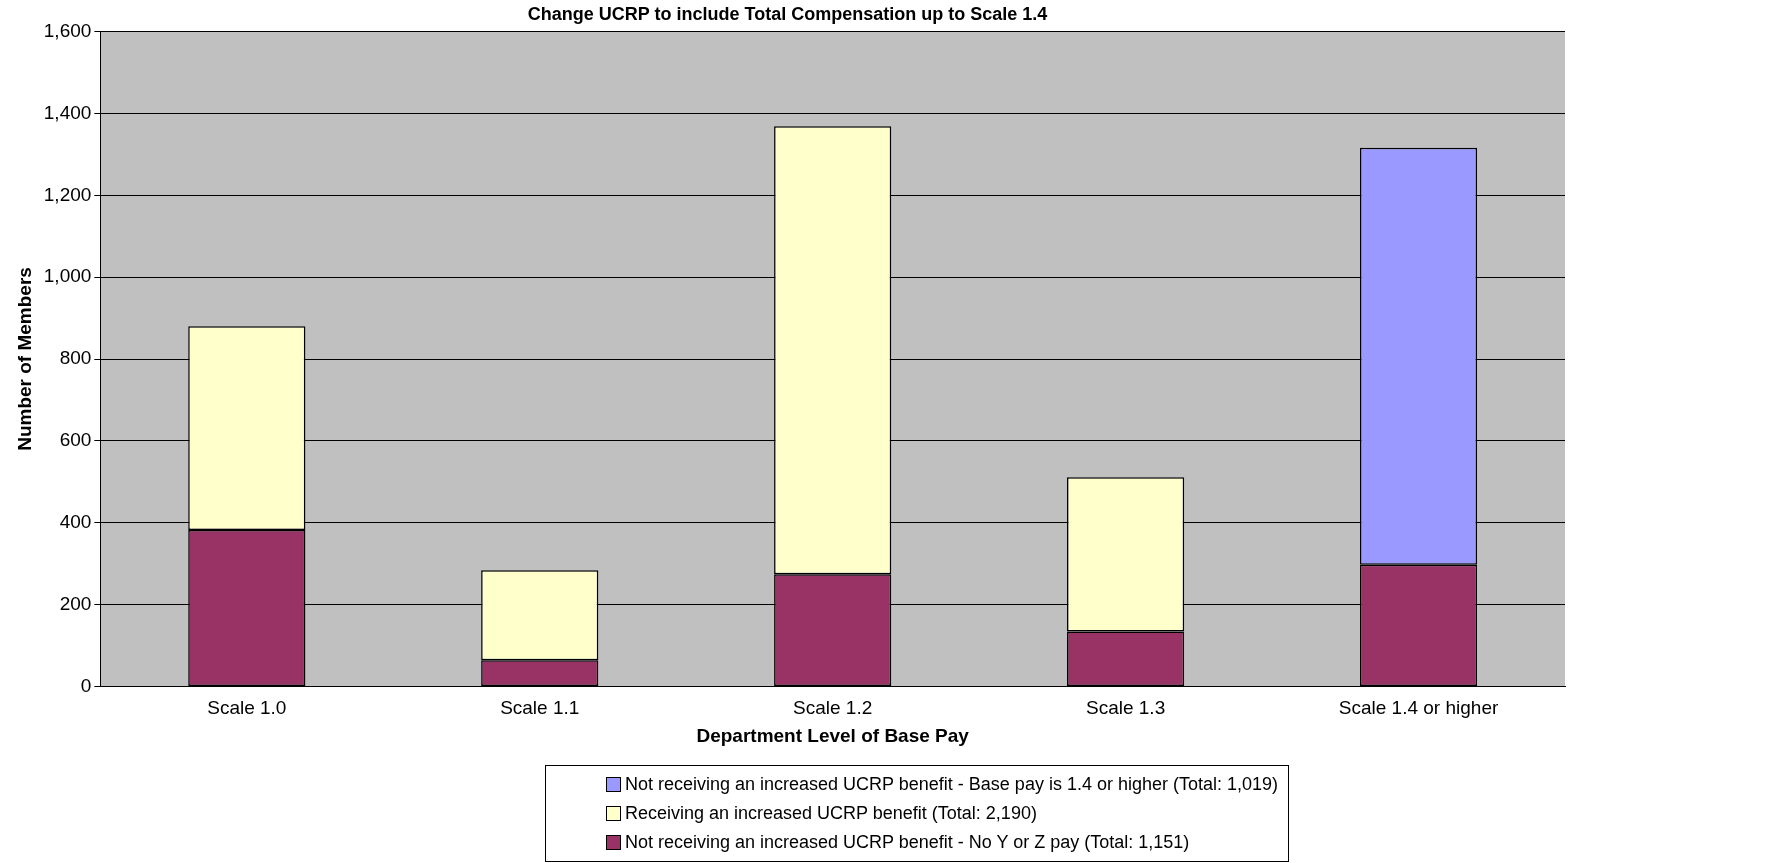  What do you see at coordinates (75, 440) in the screenshot?
I see `y-tick-label: 600` at bounding box center [75, 440].